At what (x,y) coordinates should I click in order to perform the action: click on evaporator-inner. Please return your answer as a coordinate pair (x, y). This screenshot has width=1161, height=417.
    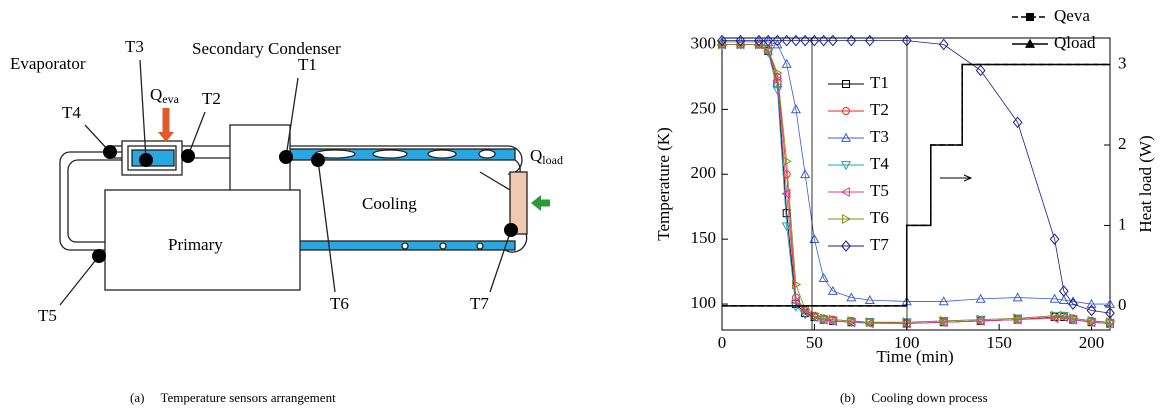
    Looking at the image, I should click on (152, 158).